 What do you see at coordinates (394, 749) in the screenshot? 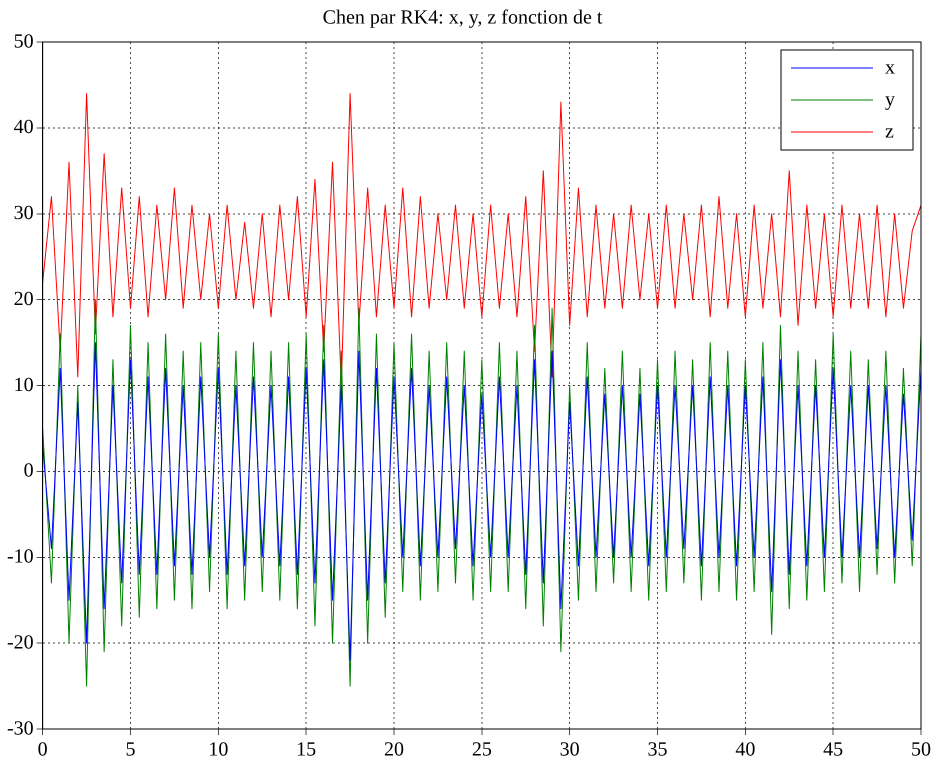
I see `x-tick-label: 20` at bounding box center [394, 749].